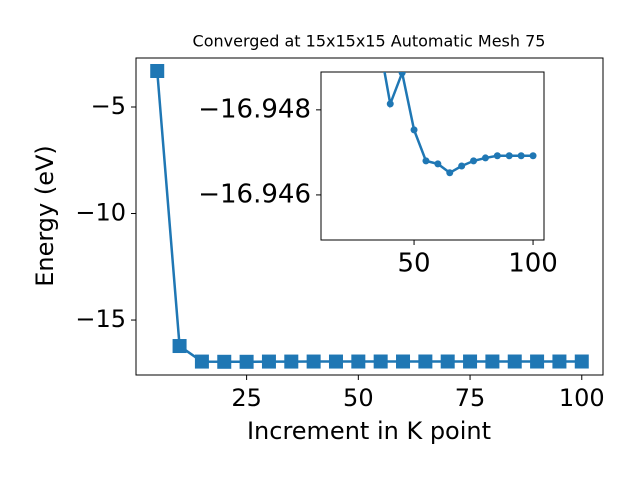 This screenshot has height=480, width=640. I want to click on y-tick-label: −5, so click(108, 106).